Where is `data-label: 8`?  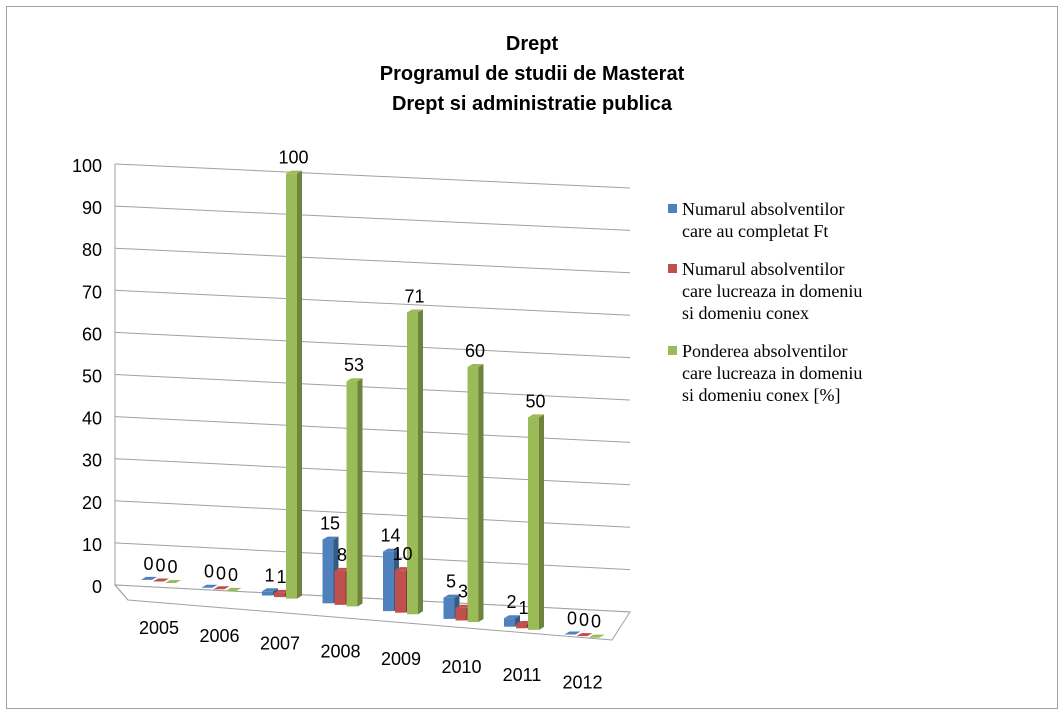 data-label: 8 is located at coordinates (342, 555).